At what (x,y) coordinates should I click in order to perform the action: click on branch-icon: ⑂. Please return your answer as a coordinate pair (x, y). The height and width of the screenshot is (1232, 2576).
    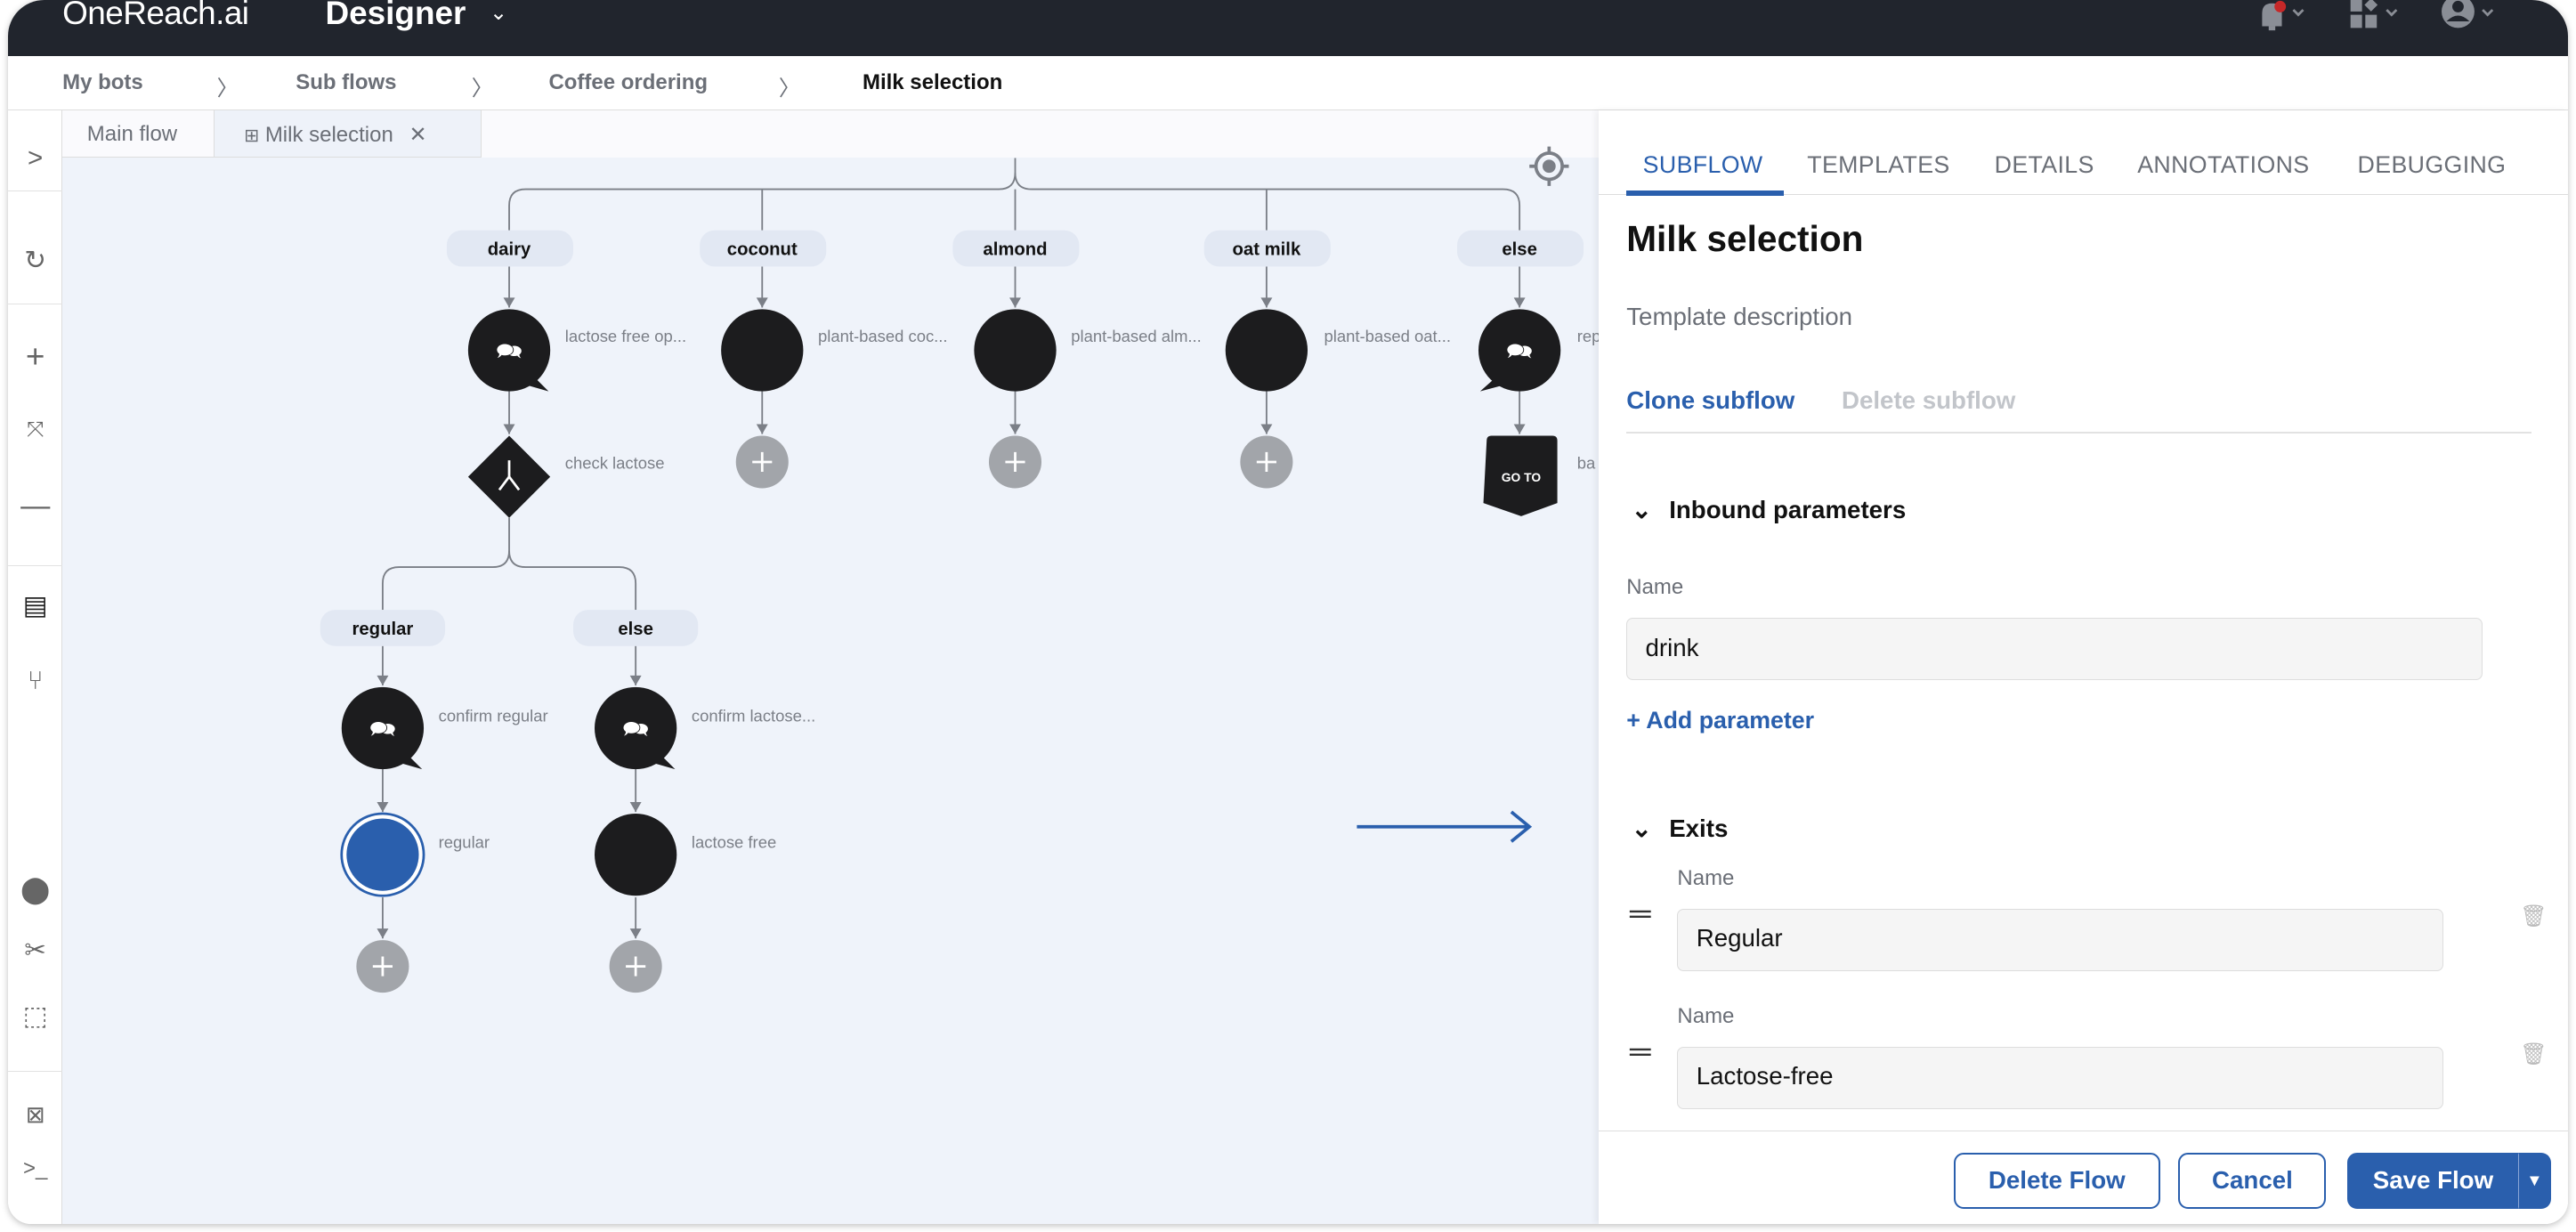
    Looking at the image, I should click on (35, 680).